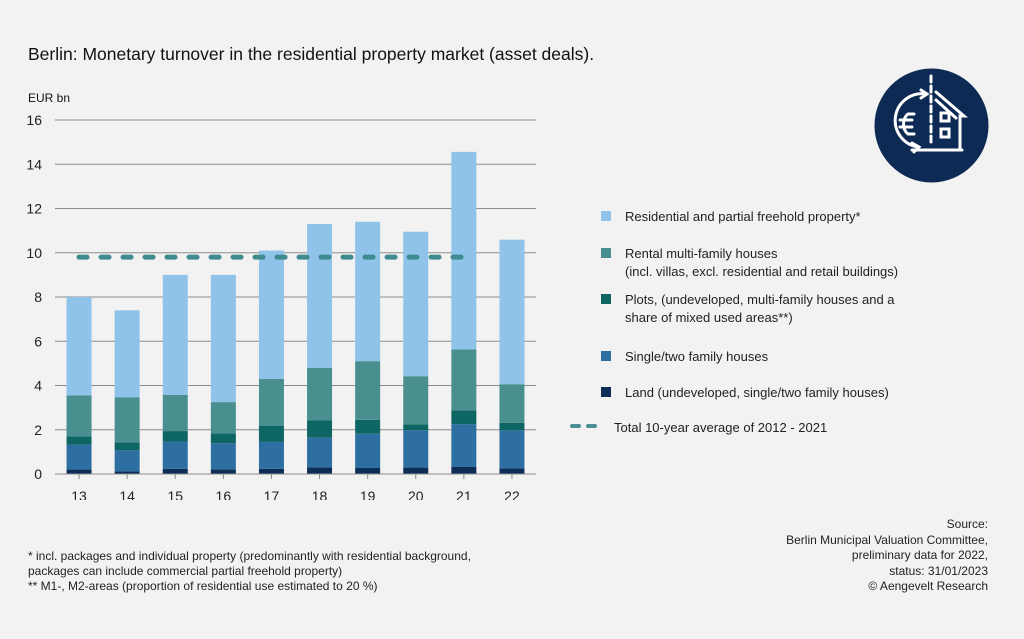 The image size is (1024, 639). What do you see at coordinates (887, 539) in the screenshot?
I see `source-line: Berlin Municipal Valuation Committee,` at bounding box center [887, 539].